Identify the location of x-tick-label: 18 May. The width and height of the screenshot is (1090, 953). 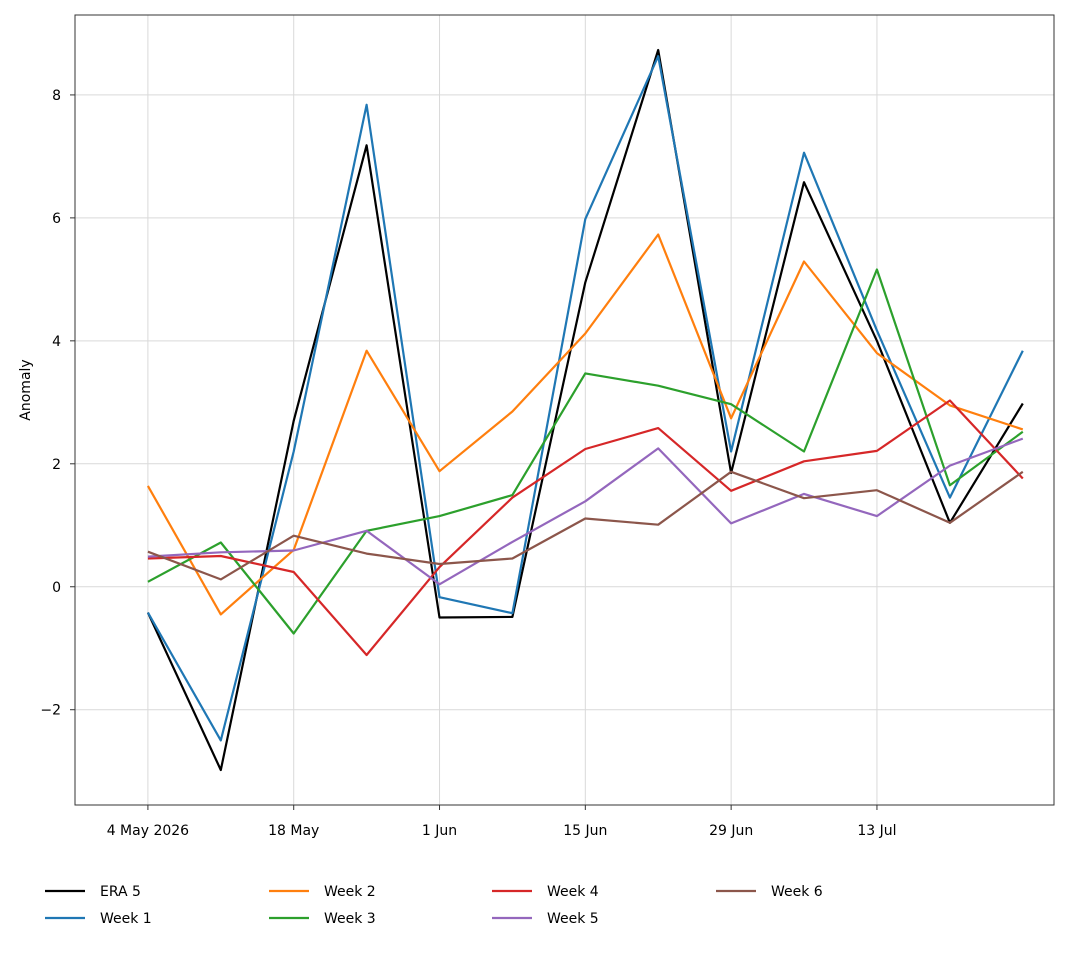
(293, 831).